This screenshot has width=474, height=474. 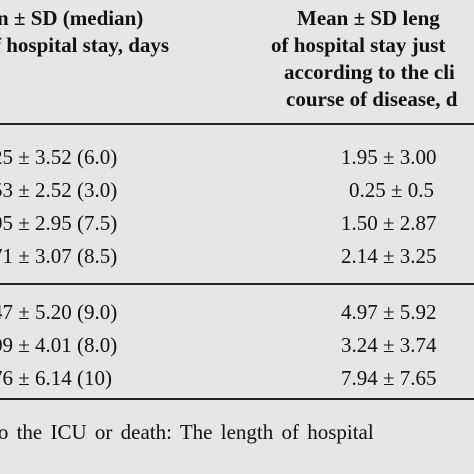 What do you see at coordinates (392, 190) in the screenshot?
I see `table-cell-right: 0.25 ± 0.5` at bounding box center [392, 190].